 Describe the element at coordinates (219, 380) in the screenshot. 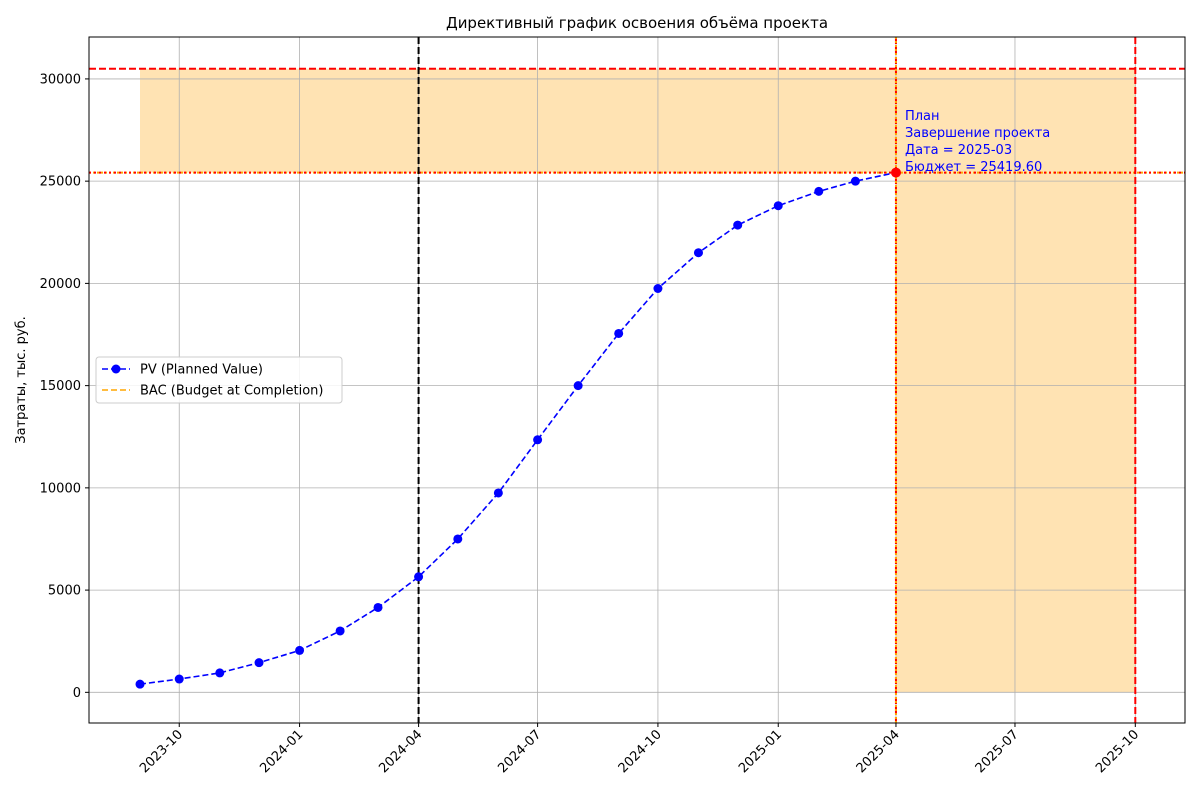

I see `legend-box` at that location.